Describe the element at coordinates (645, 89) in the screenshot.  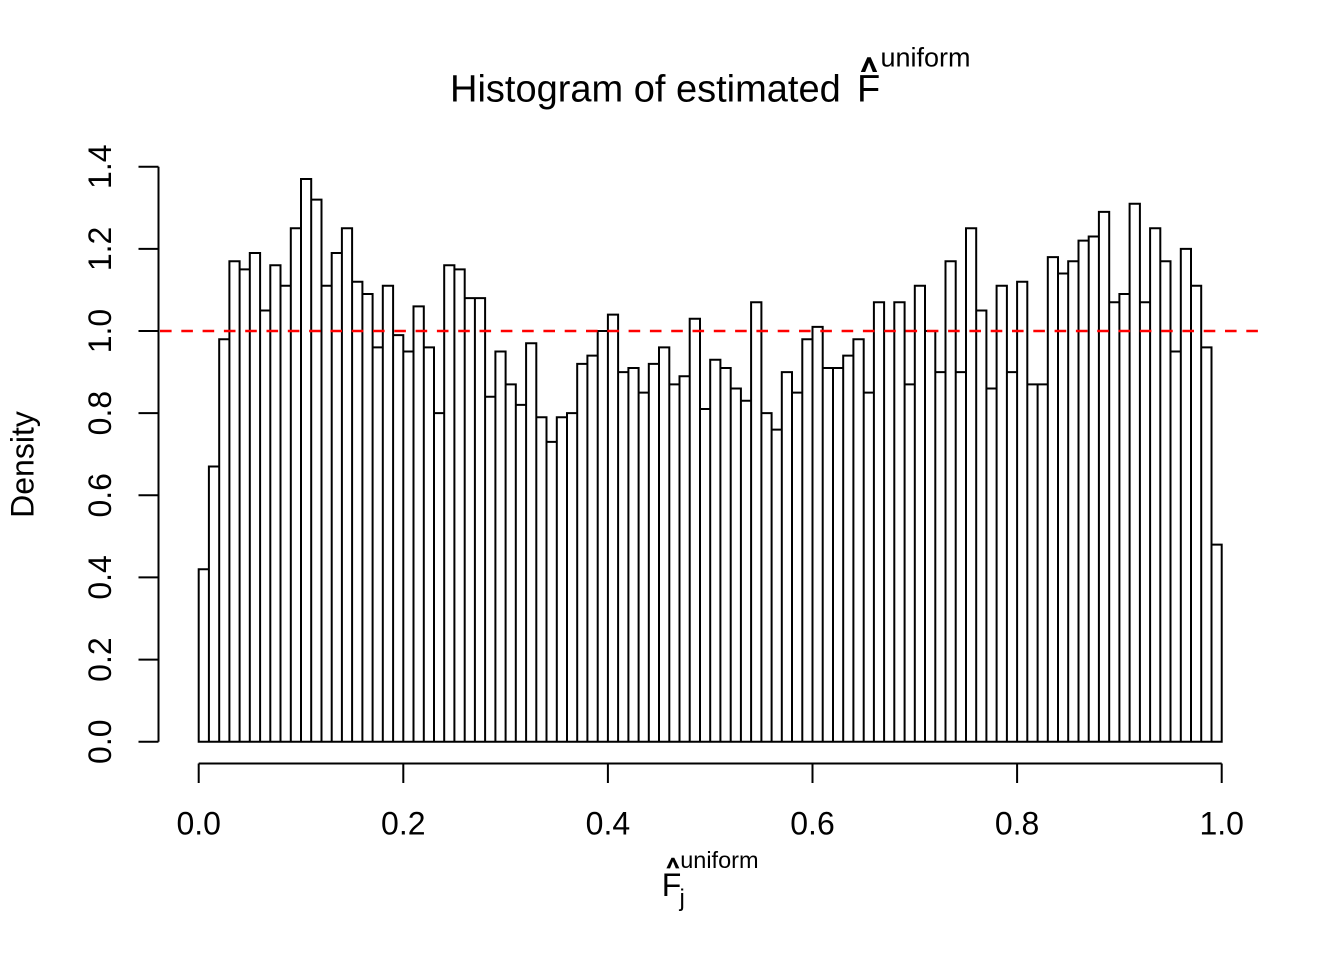
I see `svg-text: Histogram of estimated` at that location.